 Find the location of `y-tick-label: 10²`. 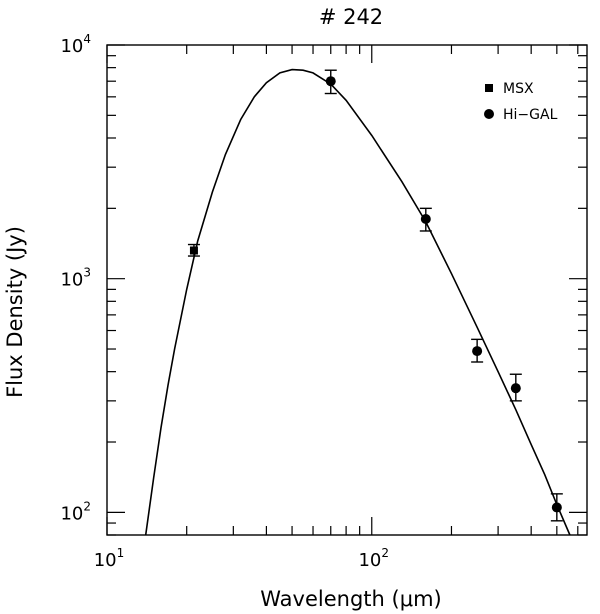

y-tick-label: 10² is located at coordinates (75, 511).